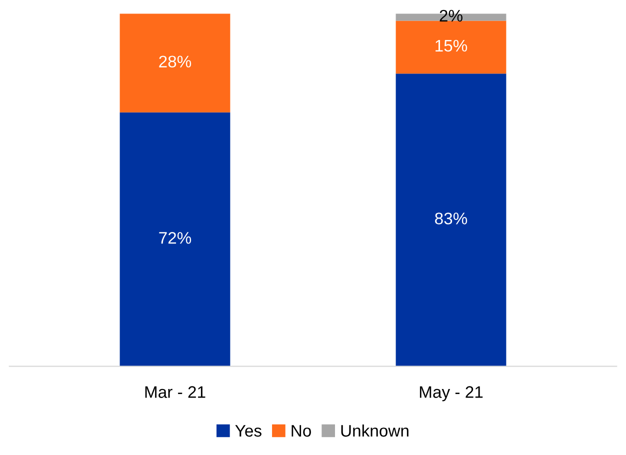 This screenshot has width=626, height=455. What do you see at coordinates (175, 392) in the screenshot?
I see `x-tick-label: Mar - 21` at bounding box center [175, 392].